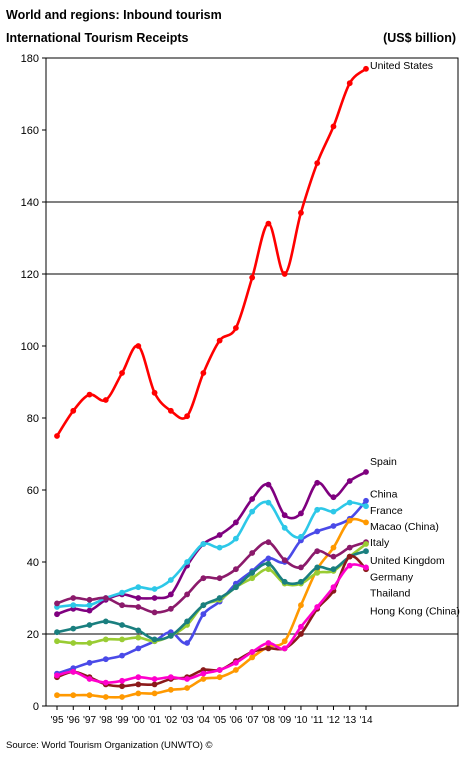 Image resolution: width=472 pixels, height=764 pixels. What do you see at coordinates (33, 563) in the screenshot?
I see `y-tick-label: 40` at bounding box center [33, 563].